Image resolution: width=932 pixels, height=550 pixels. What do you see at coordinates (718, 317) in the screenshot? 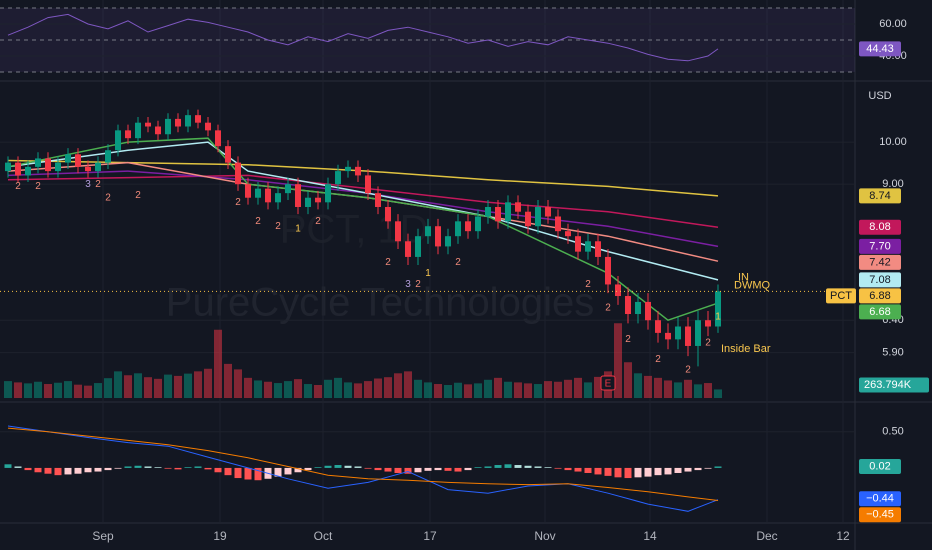
I see `sequence-label: 1` at bounding box center [718, 317].